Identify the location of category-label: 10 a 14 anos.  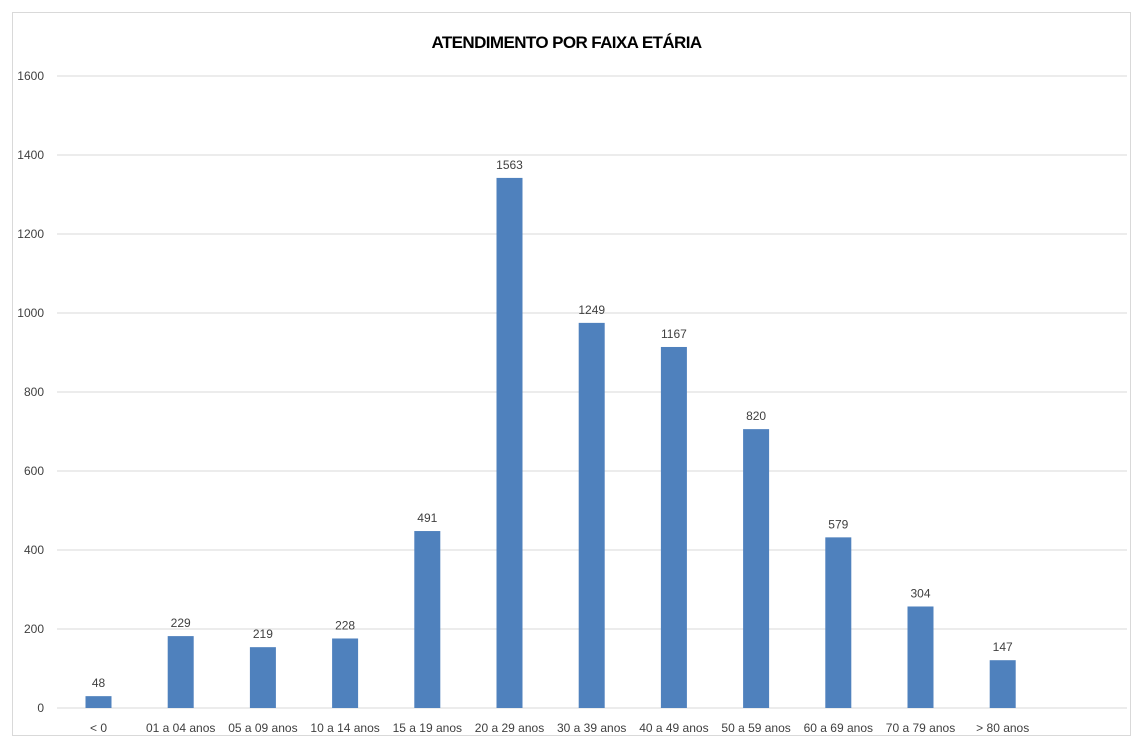
(344, 728).